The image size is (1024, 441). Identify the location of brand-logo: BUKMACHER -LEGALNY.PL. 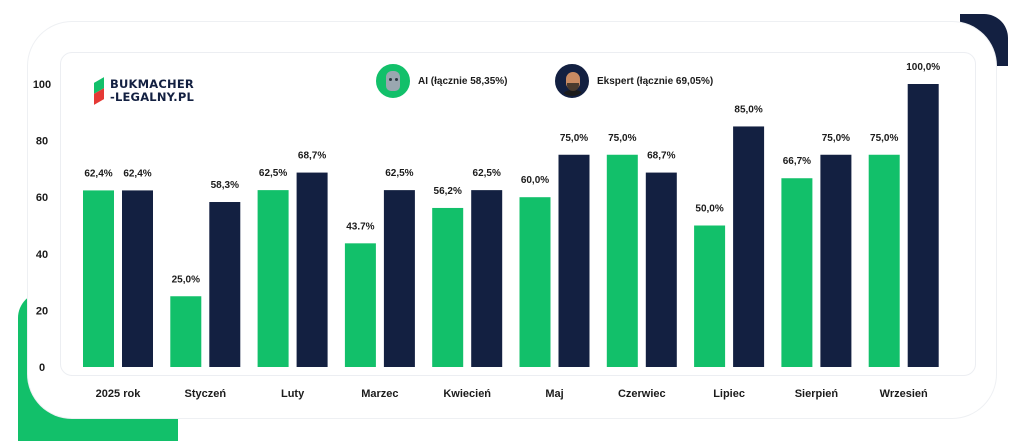
(144, 91).